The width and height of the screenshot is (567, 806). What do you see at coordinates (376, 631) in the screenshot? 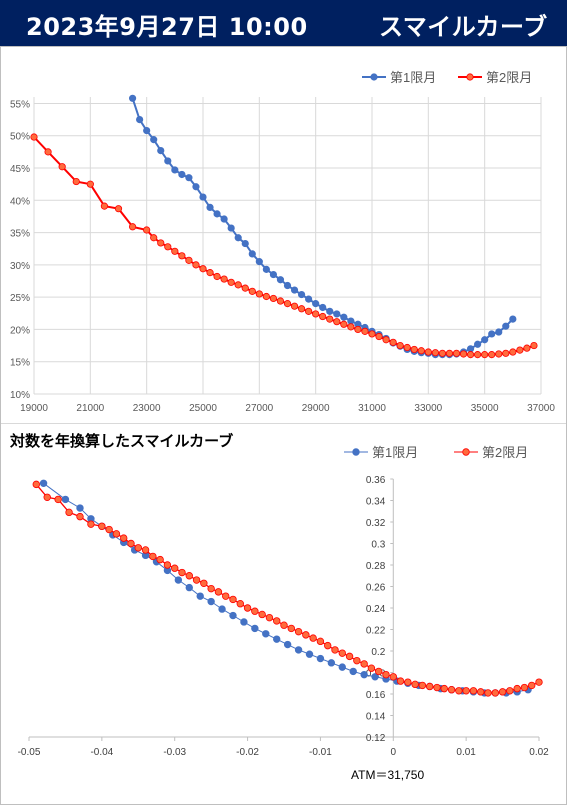
I see `y-tick-label: 0.22` at bounding box center [376, 631].